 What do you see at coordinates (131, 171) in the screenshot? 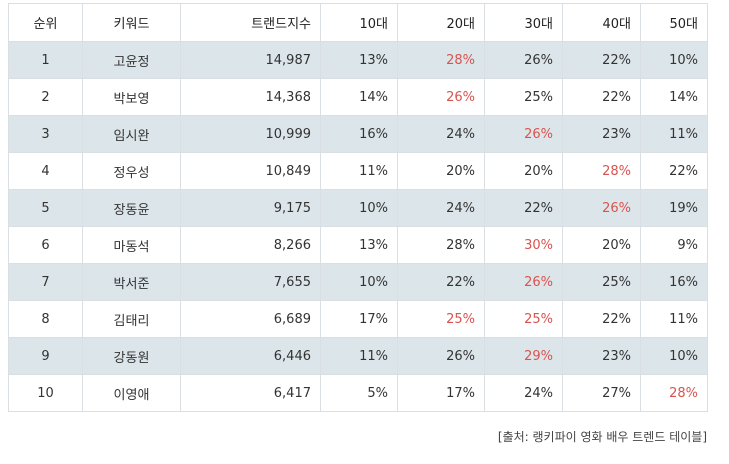
I see `cell-keyword: 정우성` at bounding box center [131, 171].